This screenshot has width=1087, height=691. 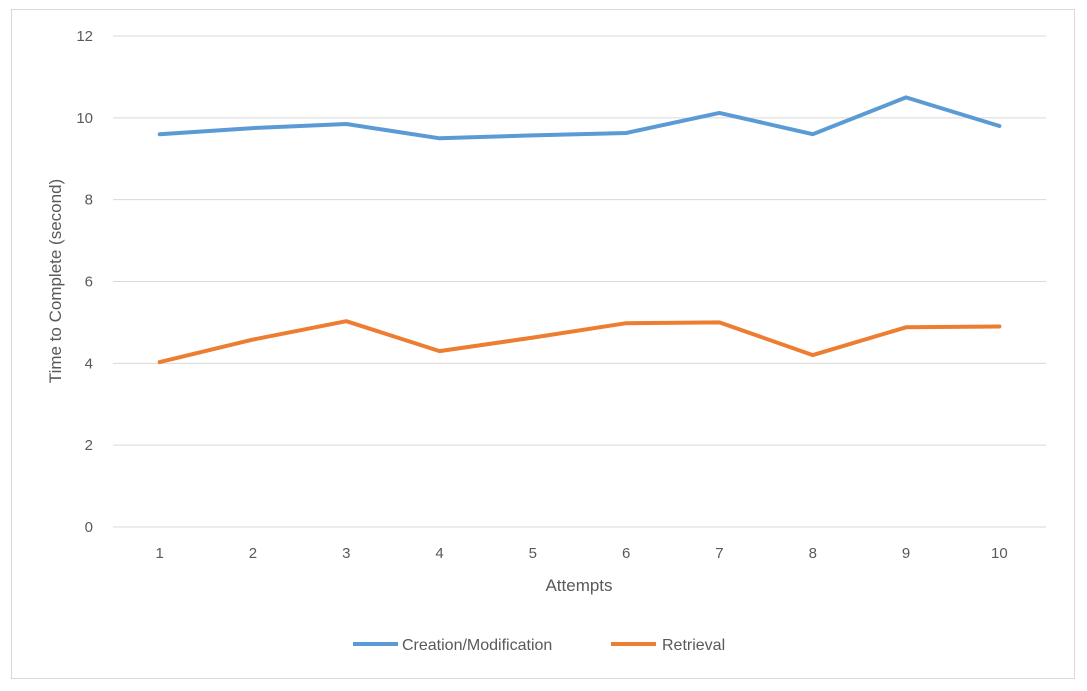 What do you see at coordinates (439, 553) in the screenshot?
I see `x-tick-label: 4` at bounding box center [439, 553].